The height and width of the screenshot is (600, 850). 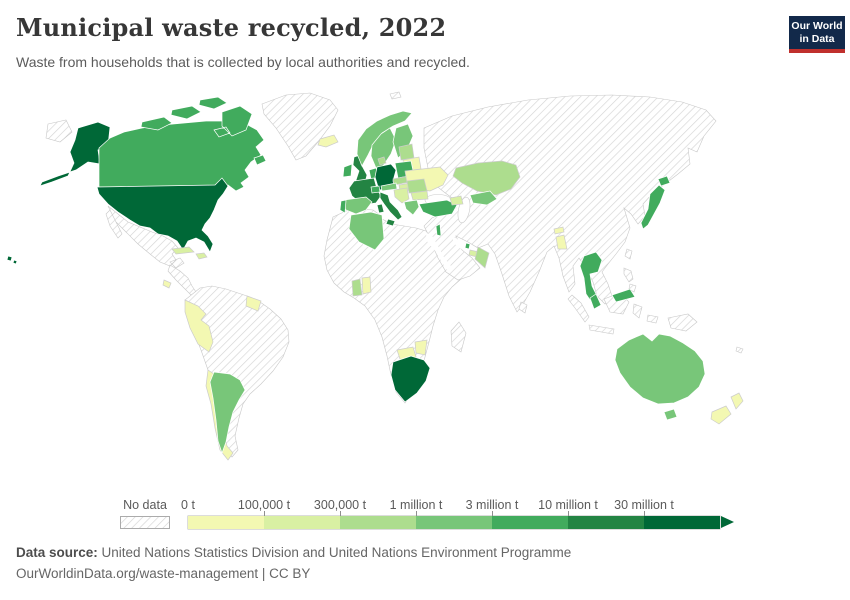 I want to click on legend-tick-label-1: 100,000 t, so click(x=264, y=505).